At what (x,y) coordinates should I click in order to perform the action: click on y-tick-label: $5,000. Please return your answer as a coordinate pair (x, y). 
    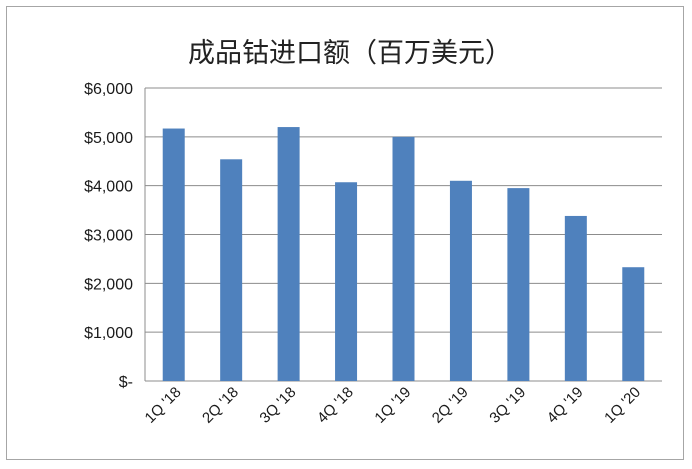
    Looking at the image, I should click on (108, 138).